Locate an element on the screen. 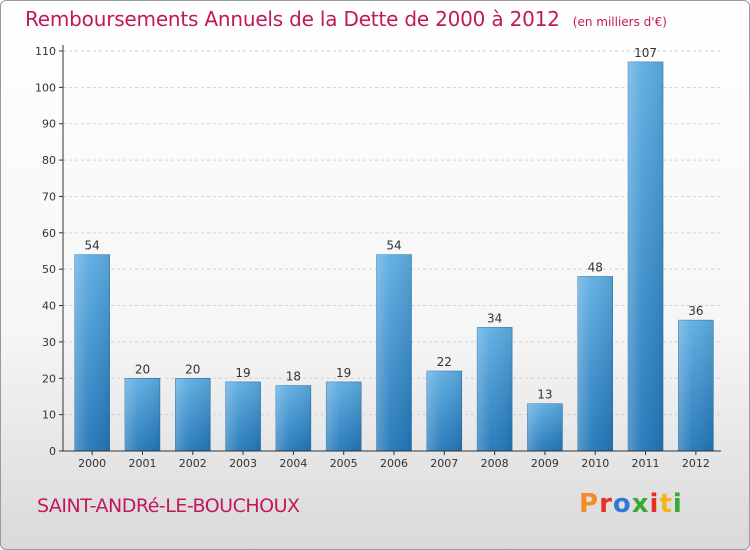  x-tick-label-2006: 2006 is located at coordinates (394, 463).